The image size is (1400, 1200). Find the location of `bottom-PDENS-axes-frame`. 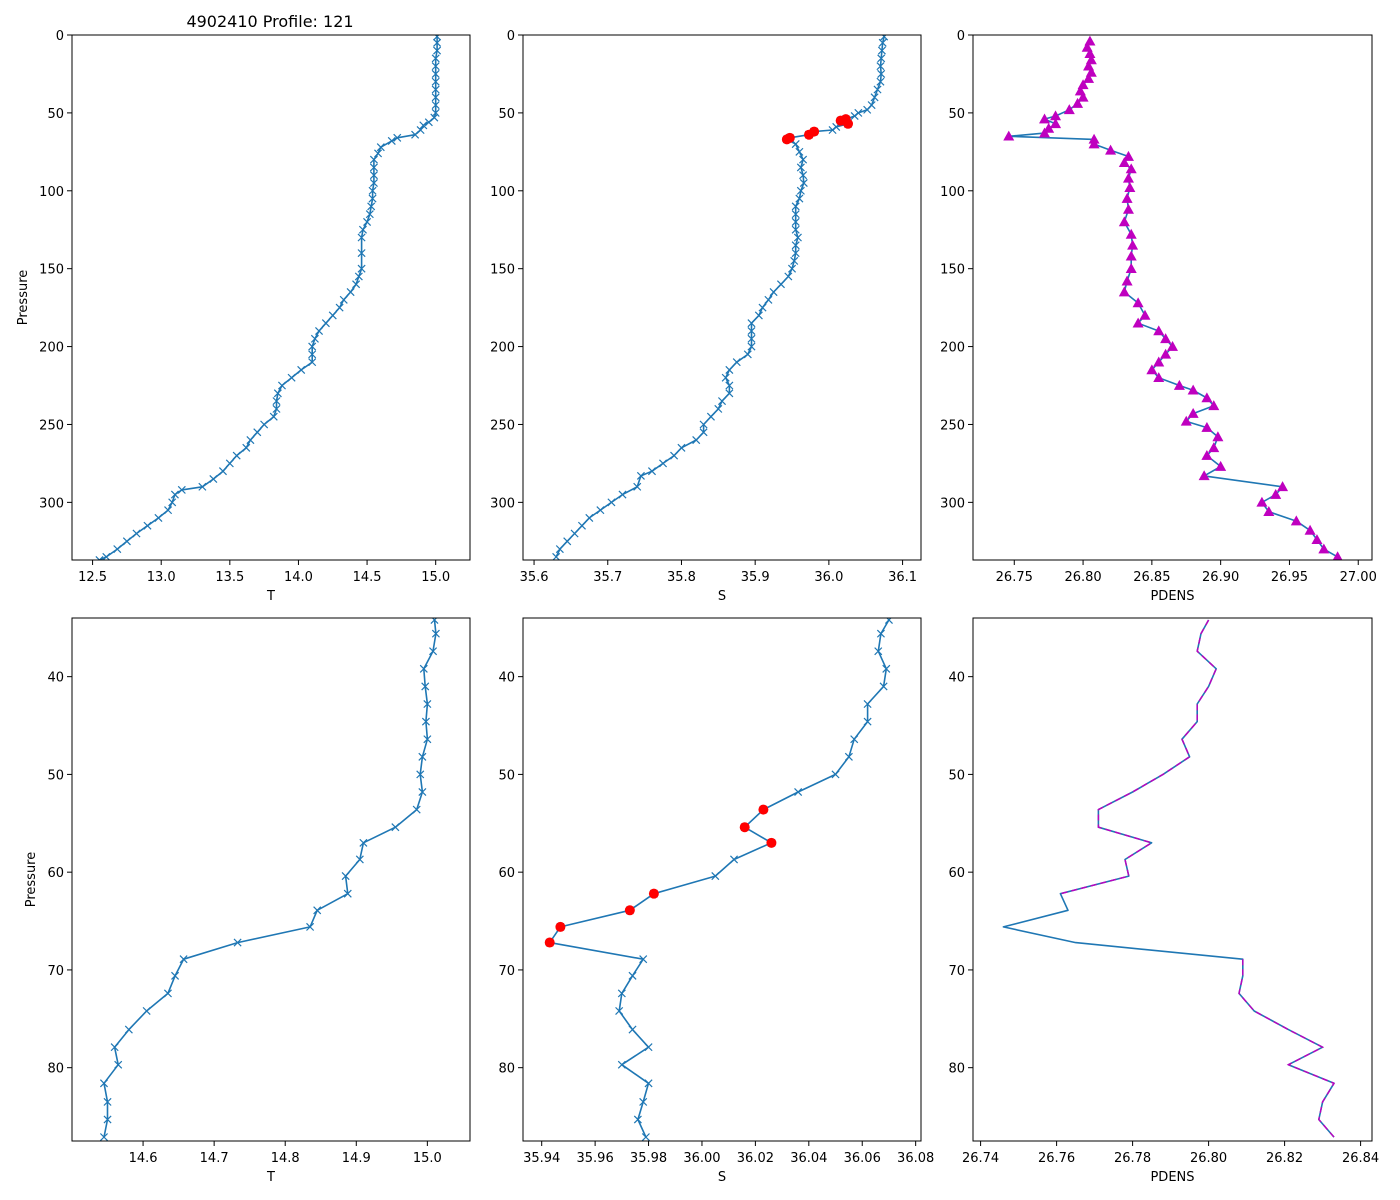

bottom-PDENS-axes-frame is located at coordinates (1172, 879).